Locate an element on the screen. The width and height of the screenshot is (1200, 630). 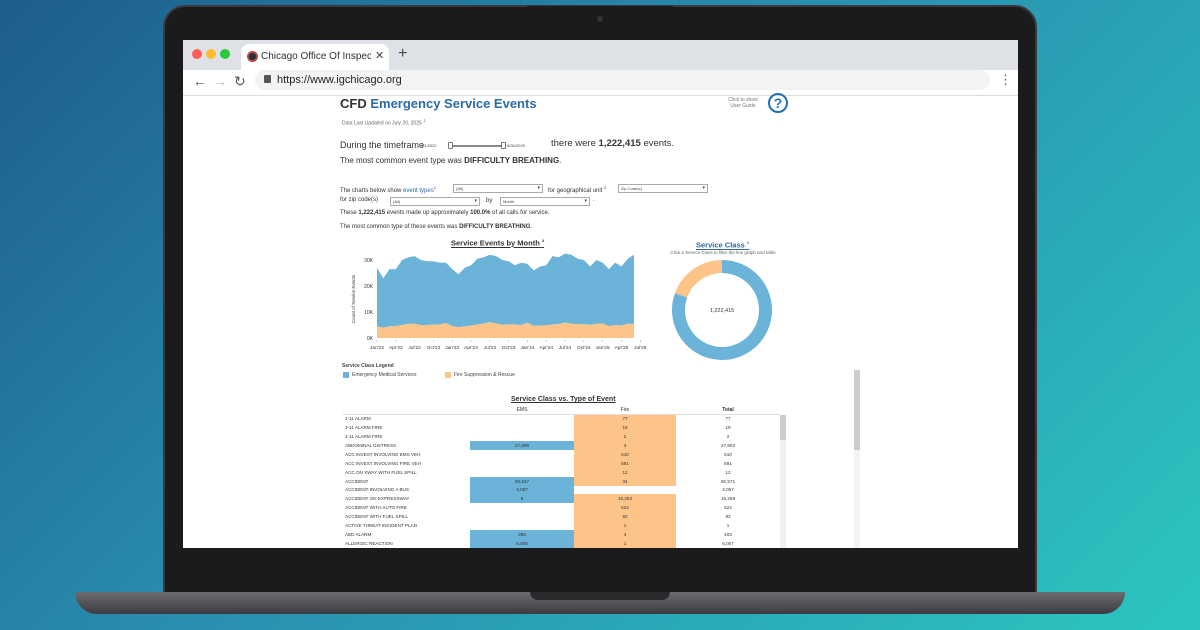
start-handle is located at coordinates (450, 145).